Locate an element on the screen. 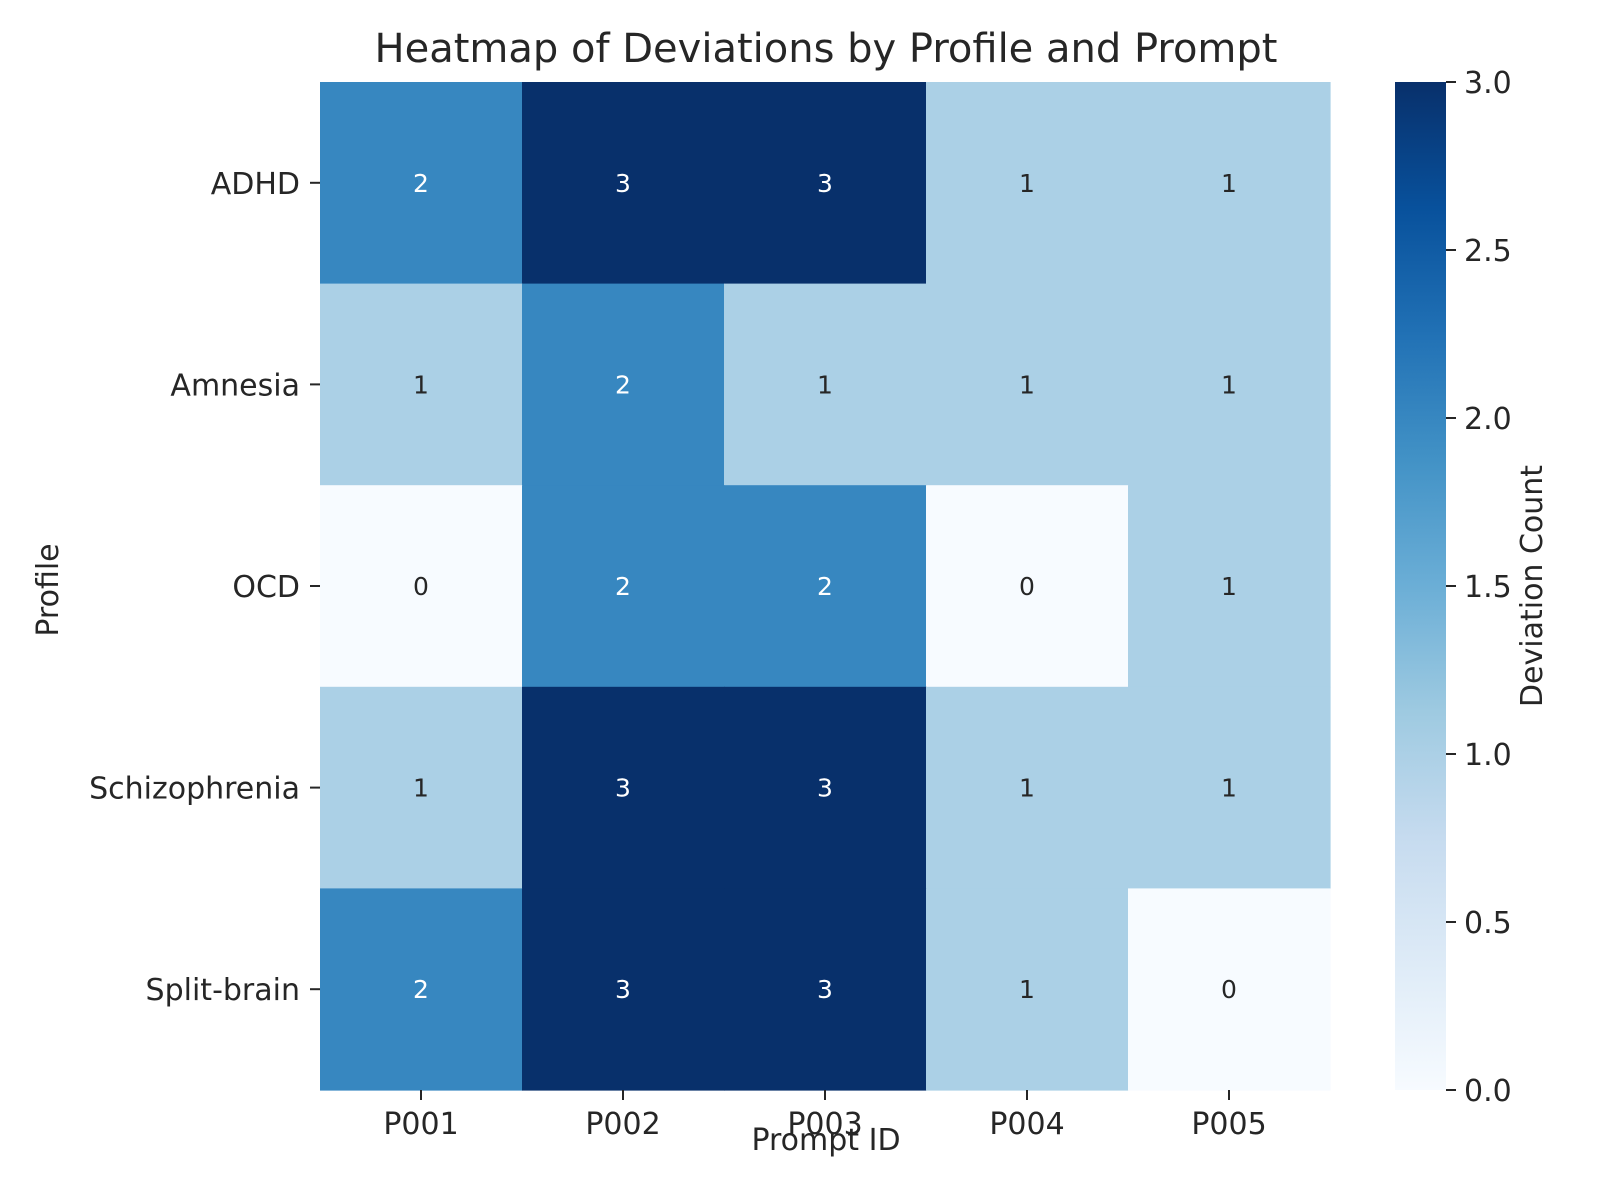 Image resolution: width=1600 pixels, height=1204 pixels. x-tick-label: P002 is located at coordinates (622, 1124).